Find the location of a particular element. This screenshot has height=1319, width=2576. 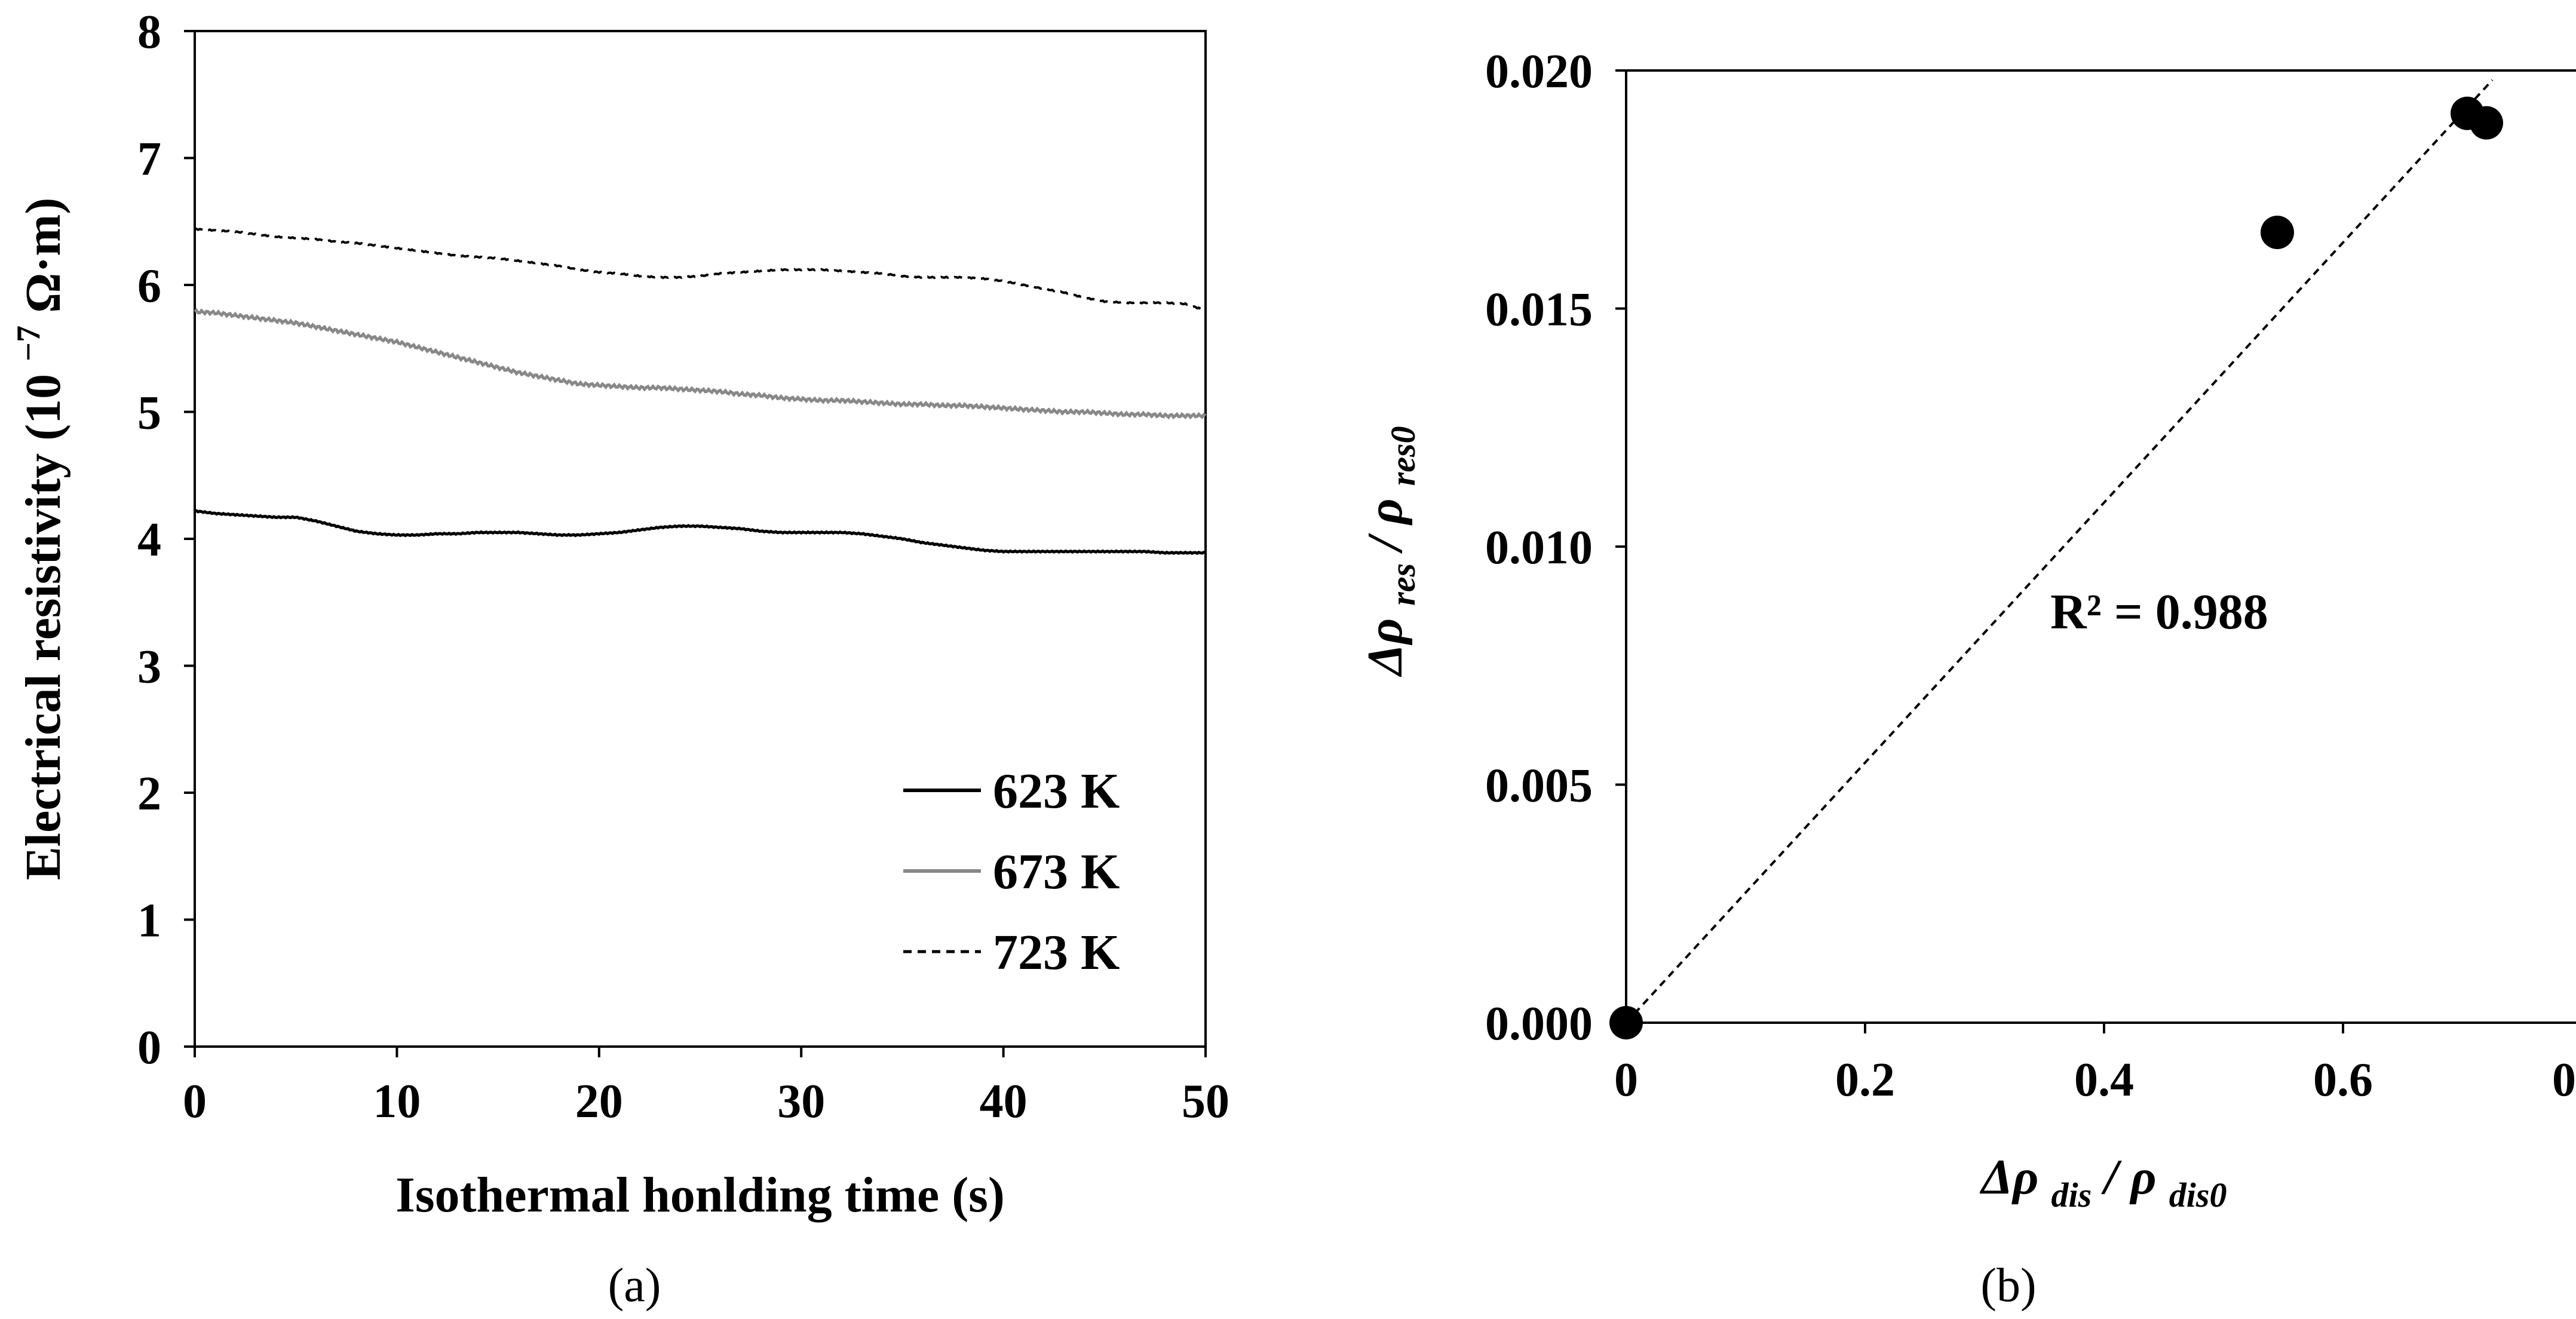

panel-a-y-tick-label: 0 is located at coordinates (149, 1048).